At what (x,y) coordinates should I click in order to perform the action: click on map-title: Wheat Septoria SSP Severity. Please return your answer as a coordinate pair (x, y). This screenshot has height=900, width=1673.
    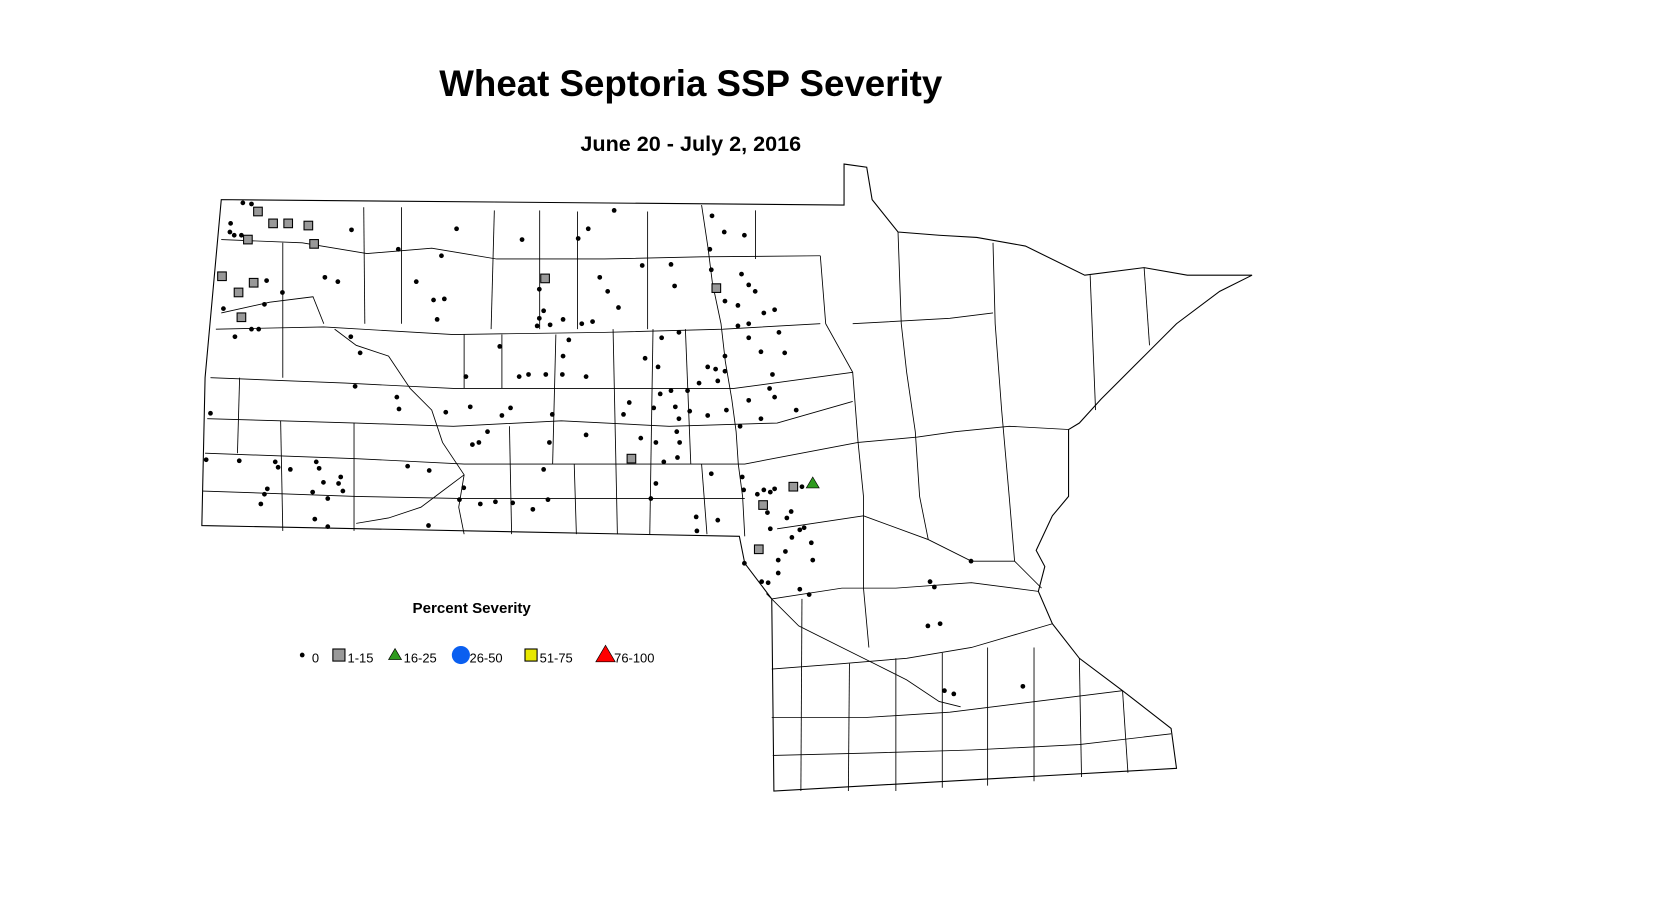
    Looking at the image, I should click on (691, 83).